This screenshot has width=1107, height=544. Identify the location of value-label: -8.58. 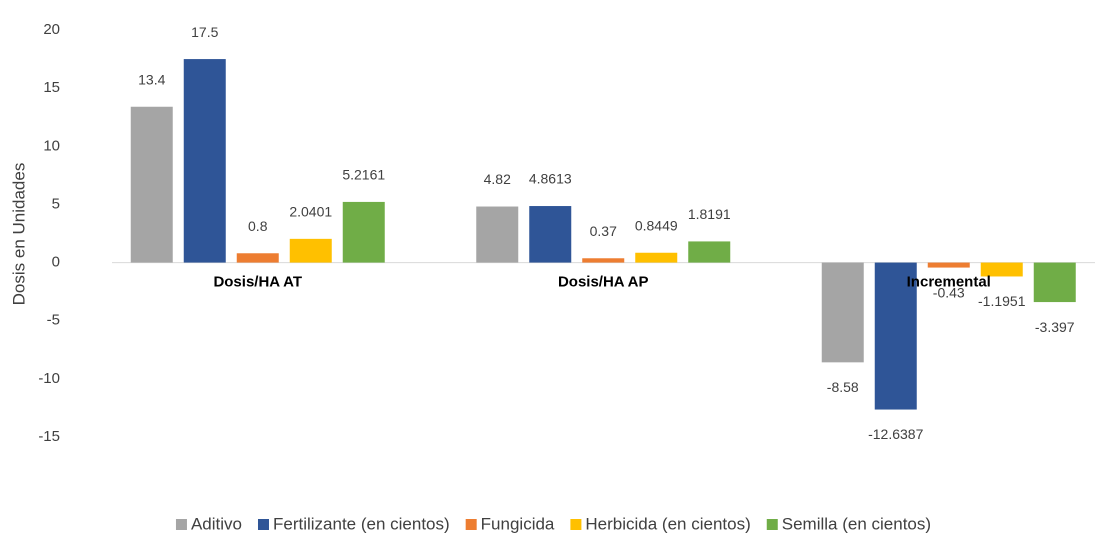
(843, 387).